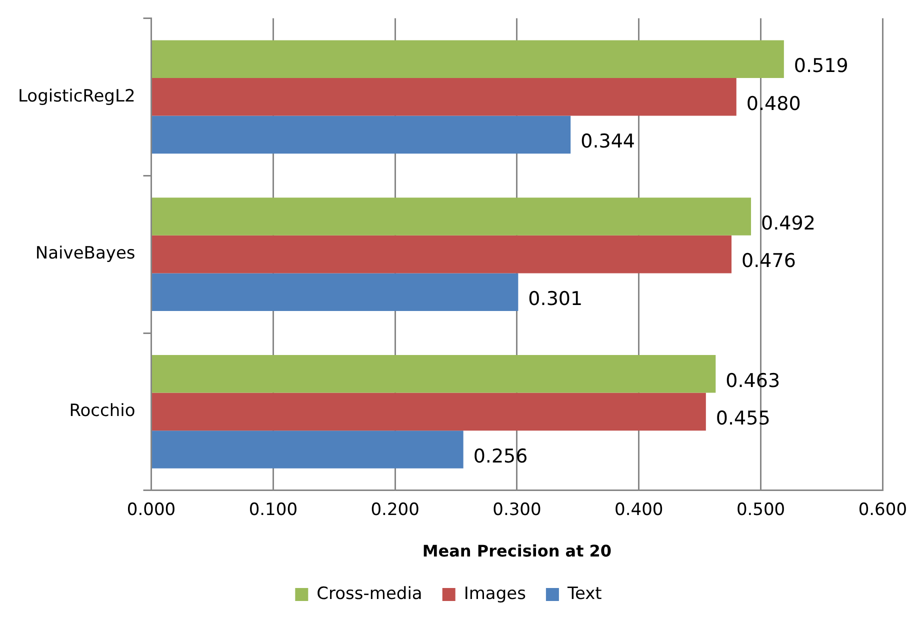 This screenshot has height=623, width=917. Describe the element at coordinates (369, 594) in the screenshot. I see `legend-label: Cross-media` at that location.